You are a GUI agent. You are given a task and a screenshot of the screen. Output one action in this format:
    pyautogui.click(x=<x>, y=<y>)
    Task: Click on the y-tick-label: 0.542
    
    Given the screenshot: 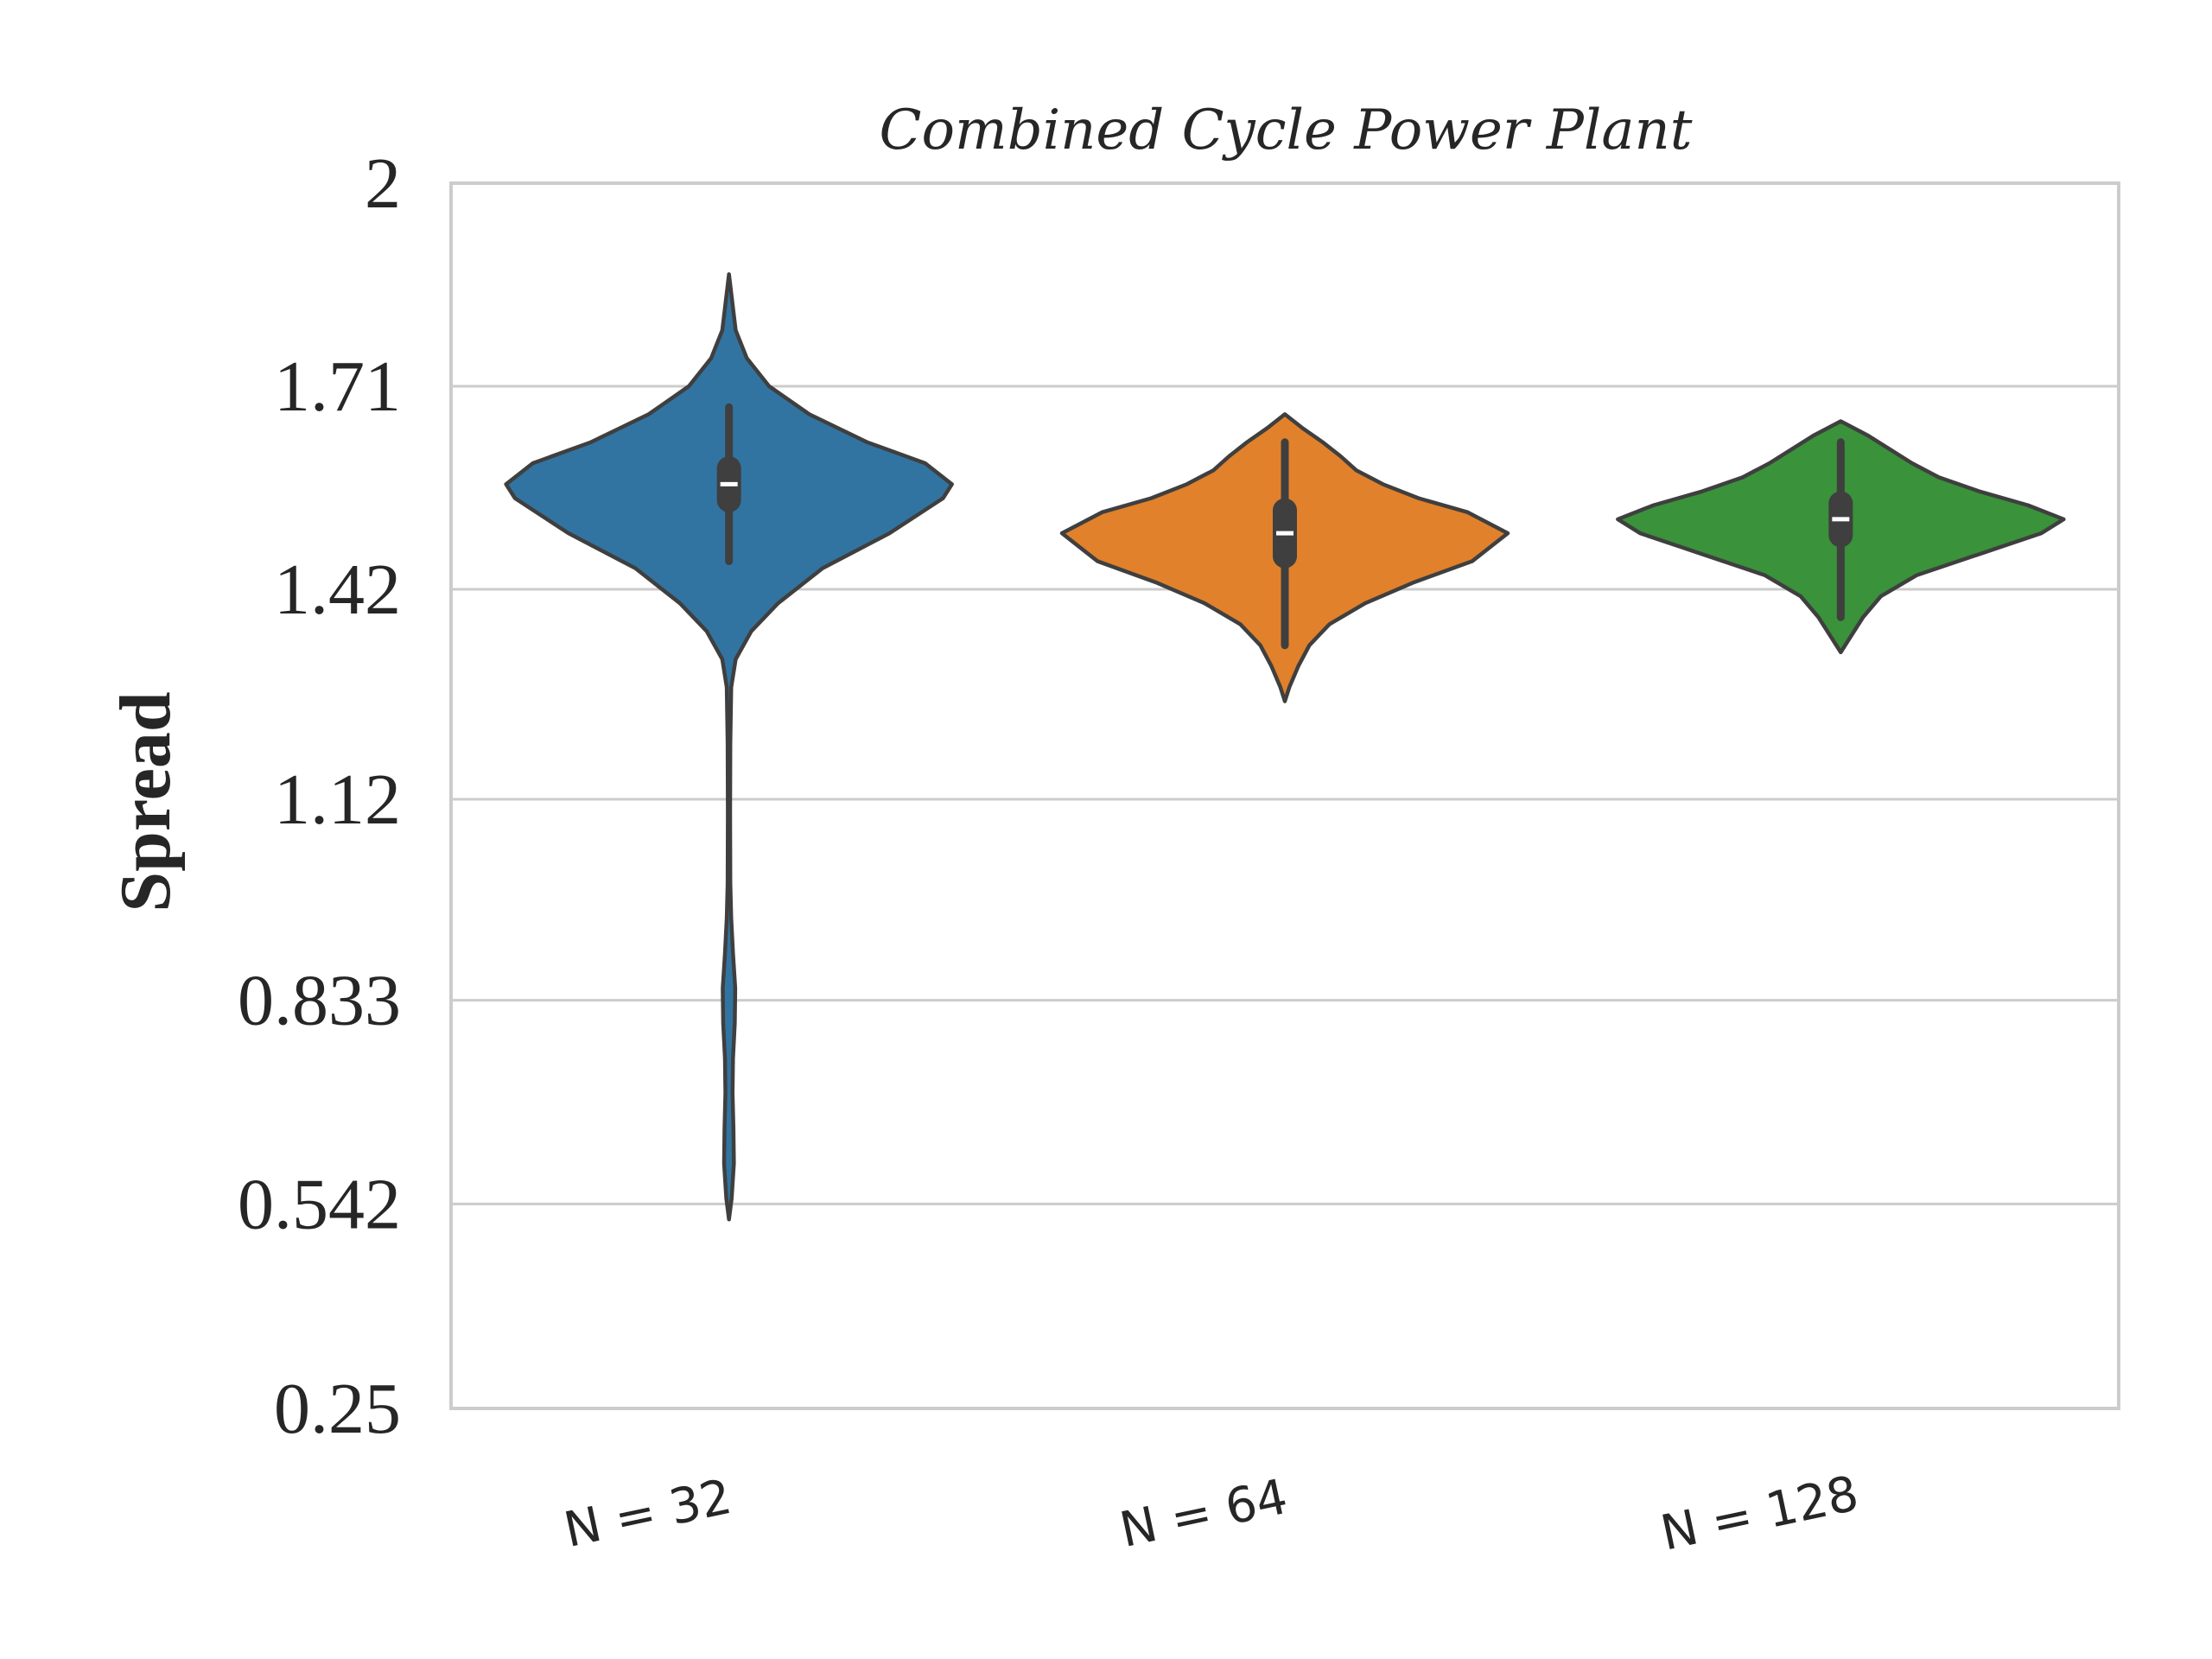 What is the action you would take?
    pyautogui.click(x=319, y=1204)
    